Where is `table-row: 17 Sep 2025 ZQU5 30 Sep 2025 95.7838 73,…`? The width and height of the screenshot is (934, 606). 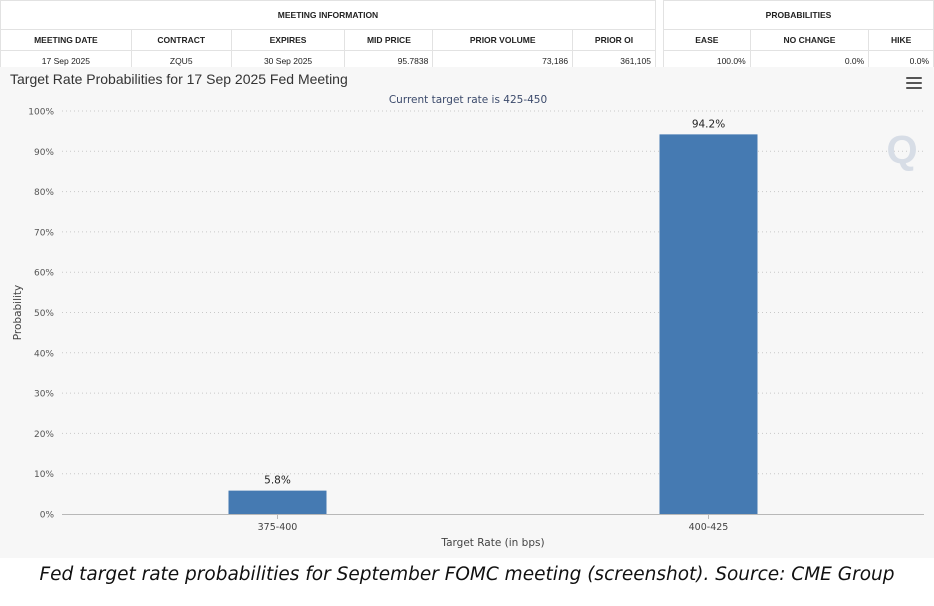 table-row: 17 Sep 2025 ZQU5 30 Sep 2025 95.7838 73,… is located at coordinates (328, 61).